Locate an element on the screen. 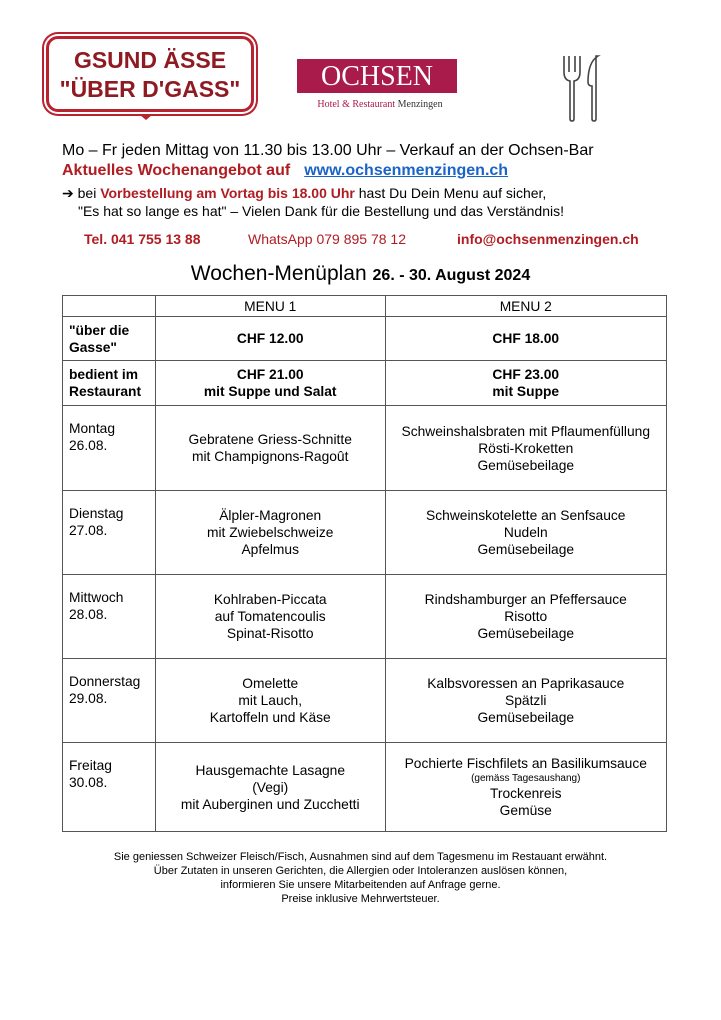 The width and height of the screenshot is (721, 1020). whatsapp-number: WhatsApp 079 895 78 12 is located at coordinates (327, 239).